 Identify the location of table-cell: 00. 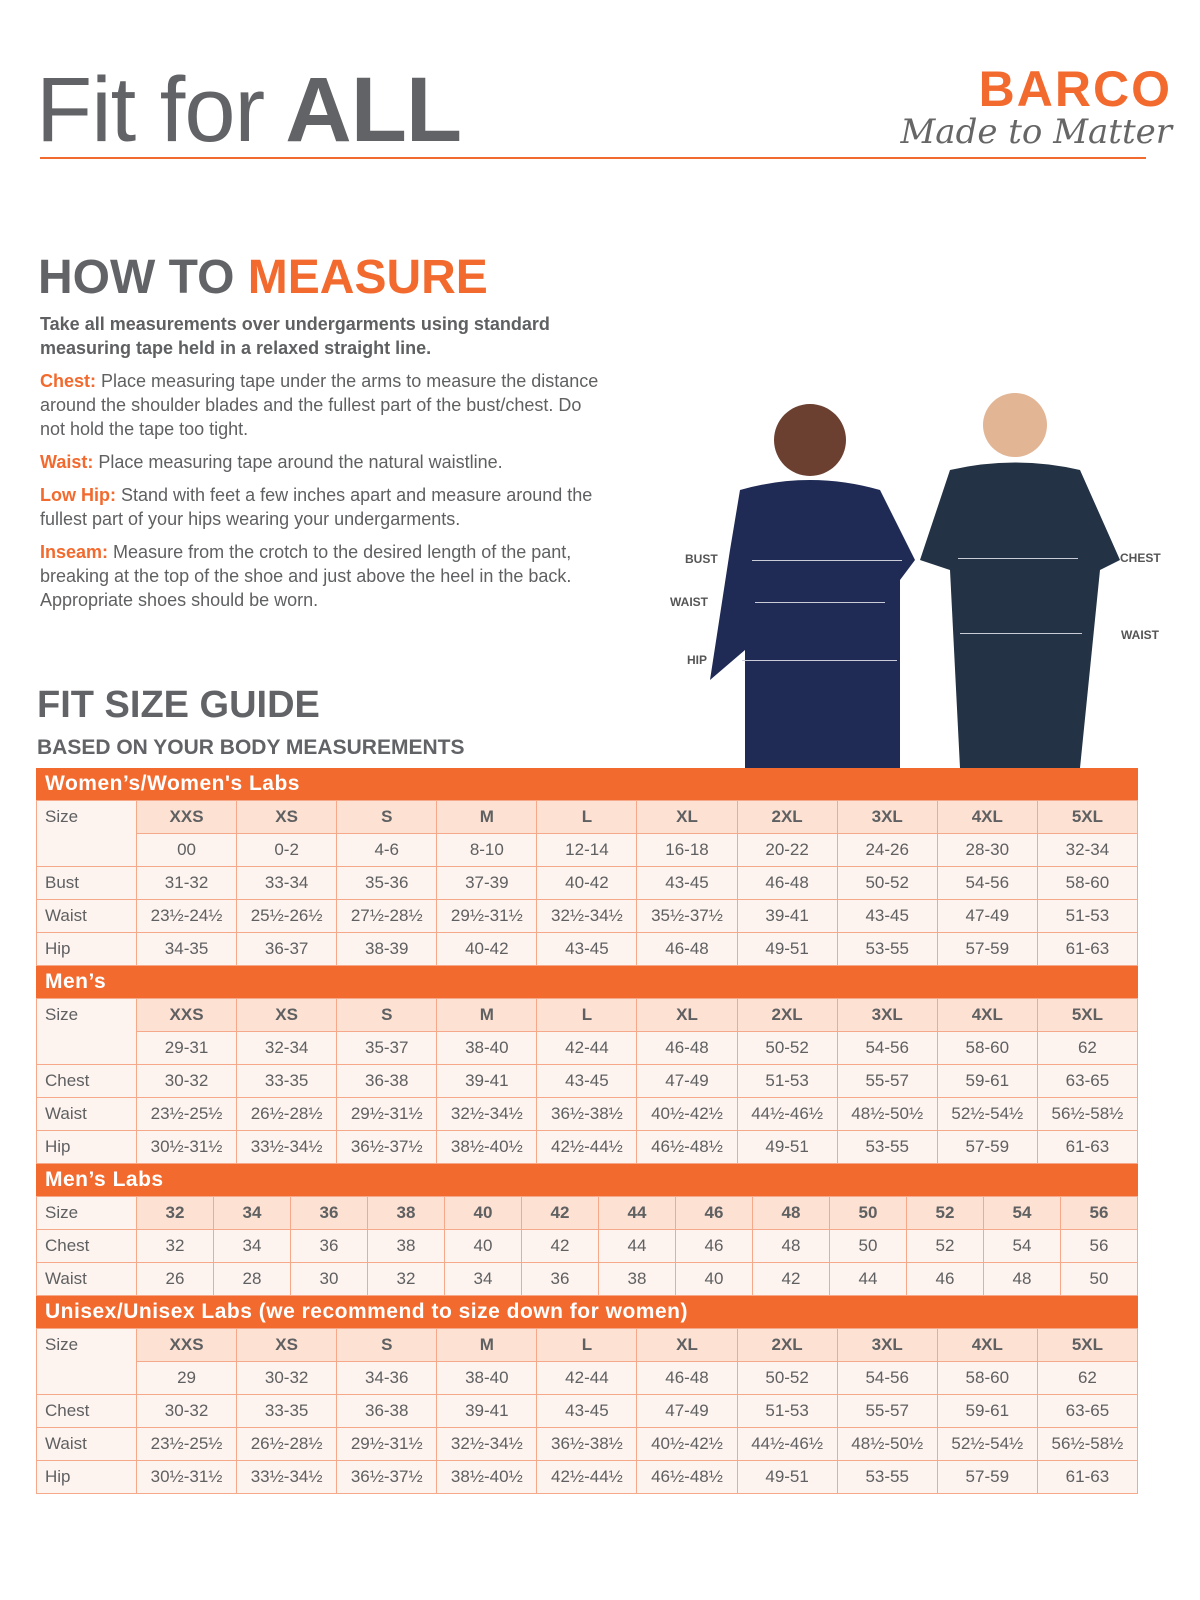
(186, 850).